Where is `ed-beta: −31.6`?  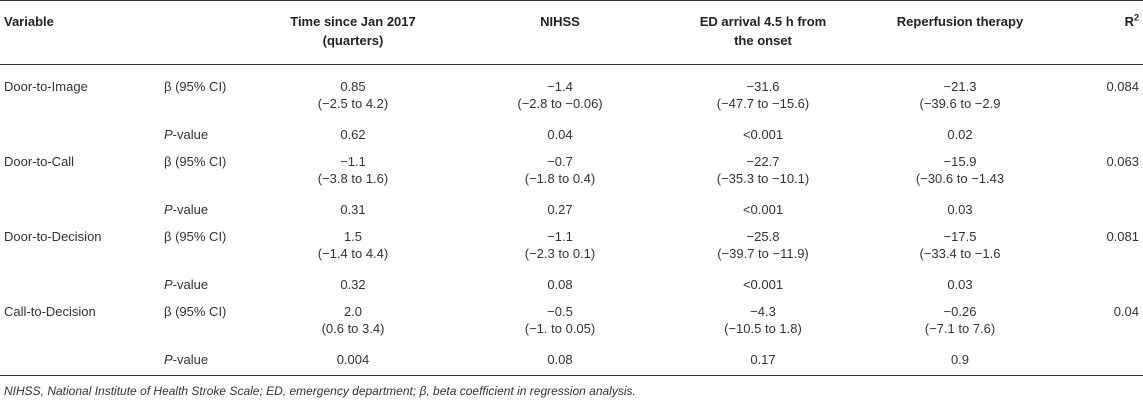
ed-beta: −31.6 is located at coordinates (763, 86).